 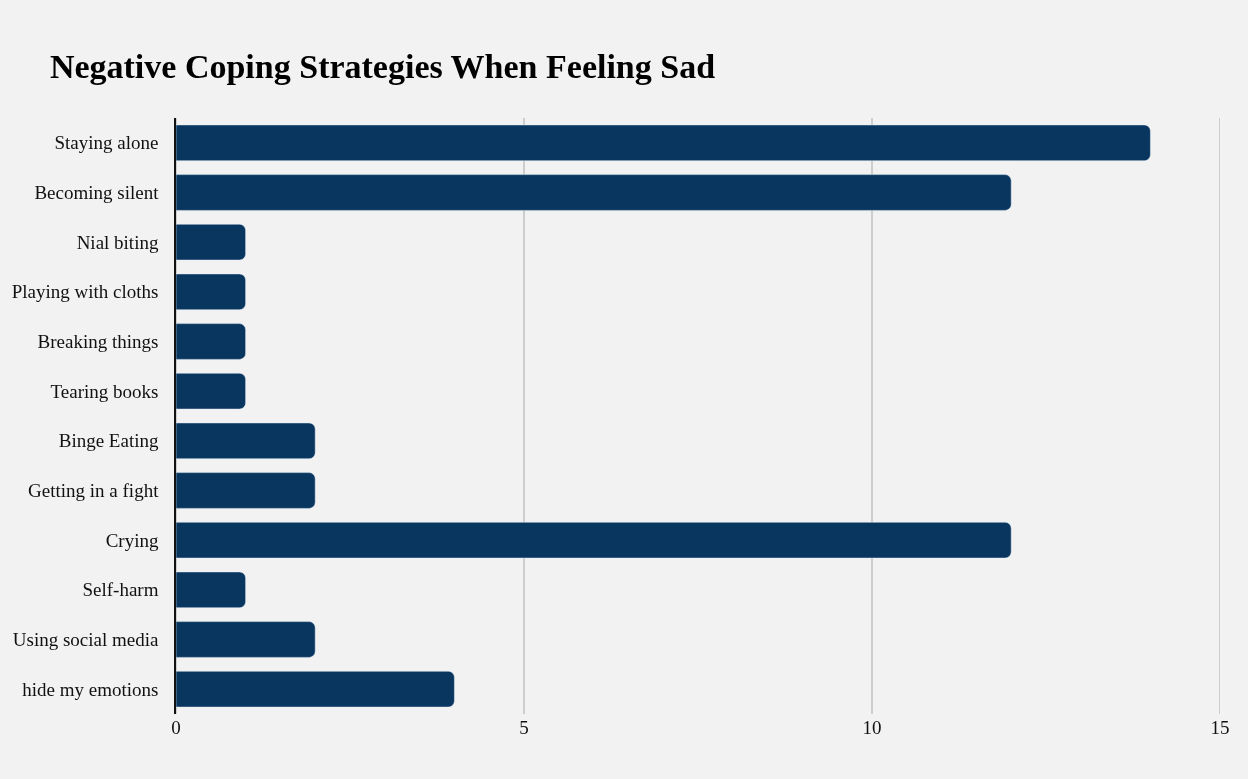 I want to click on x-tick-label: 15, so click(x=1220, y=727).